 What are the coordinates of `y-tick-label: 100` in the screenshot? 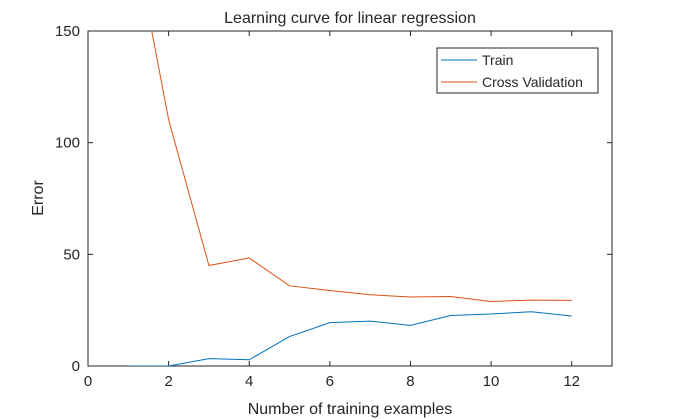 It's located at (67, 143).